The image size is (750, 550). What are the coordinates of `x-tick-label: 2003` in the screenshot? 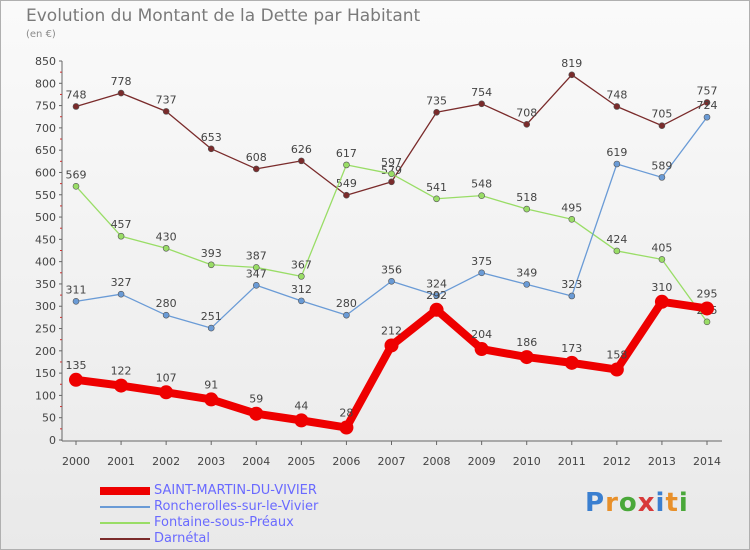 It's located at (211, 461).